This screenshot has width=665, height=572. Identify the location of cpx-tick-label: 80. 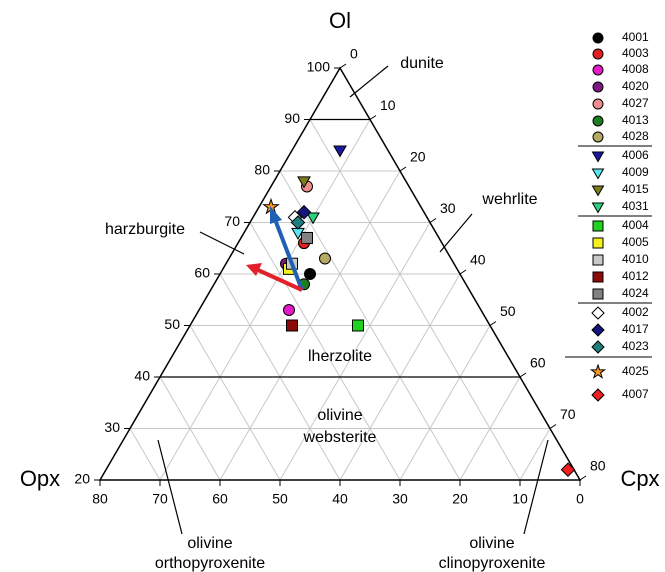
(598, 466).